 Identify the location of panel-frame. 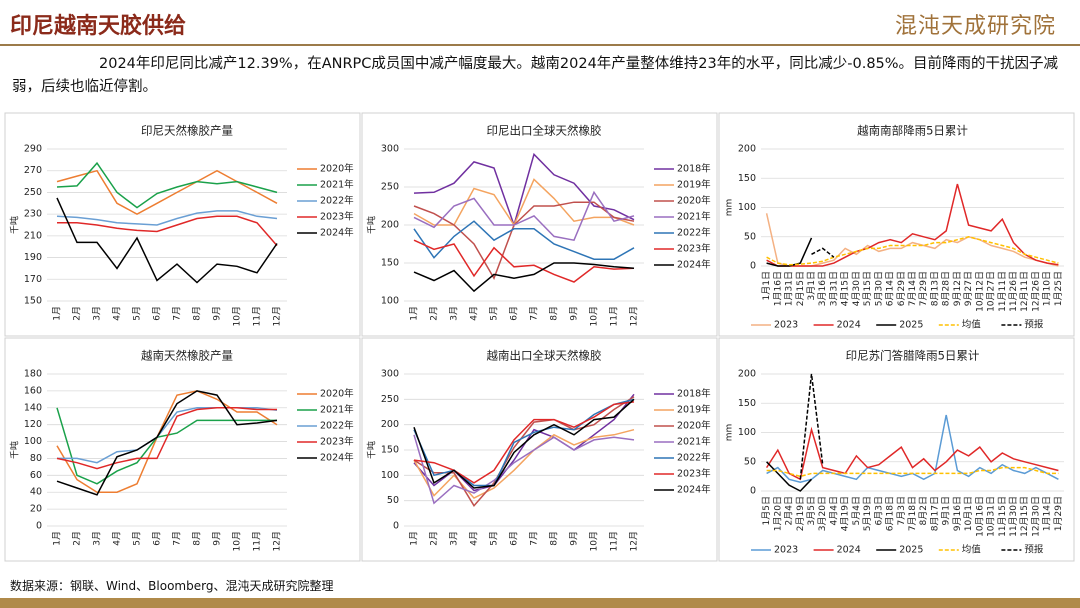
(182, 449).